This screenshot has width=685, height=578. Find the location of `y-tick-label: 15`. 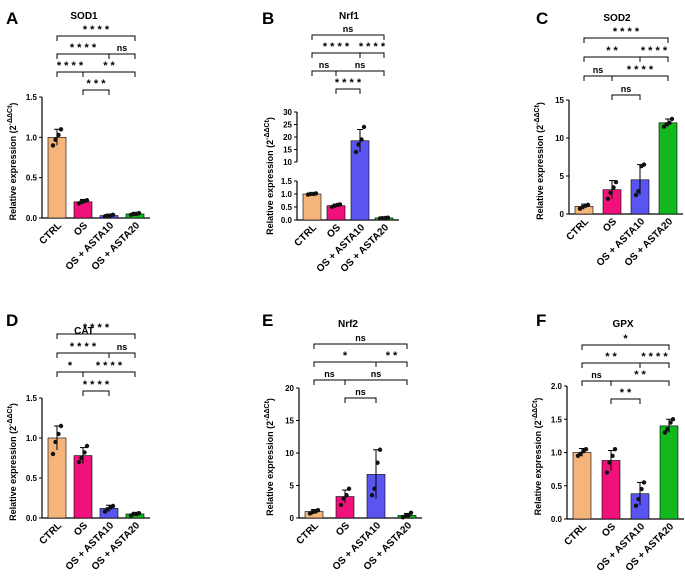

y-tick-label: 15 is located at coordinates (287, 150).